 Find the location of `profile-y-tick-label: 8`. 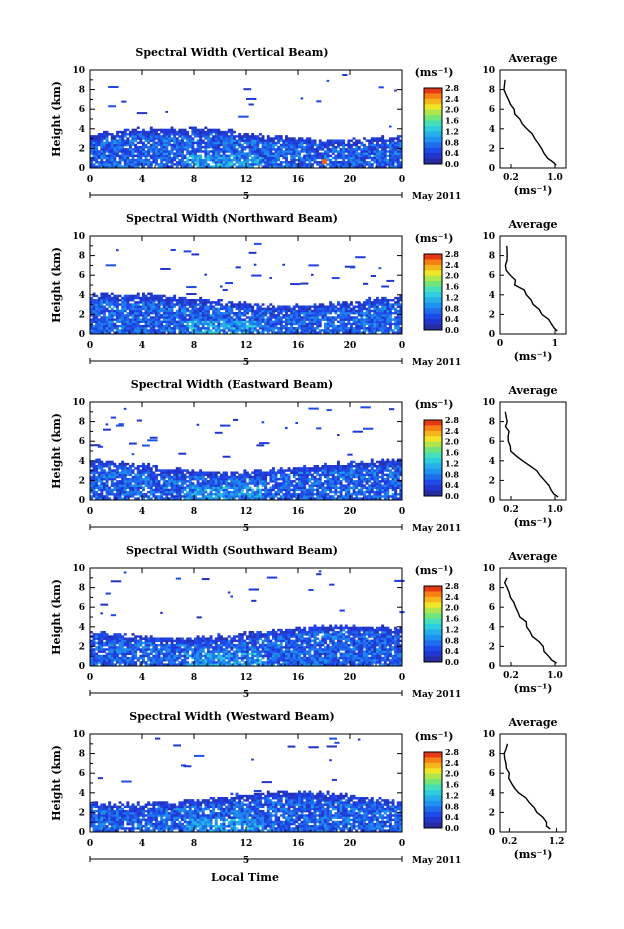

profile-y-tick-label: 8 is located at coordinates (492, 91).